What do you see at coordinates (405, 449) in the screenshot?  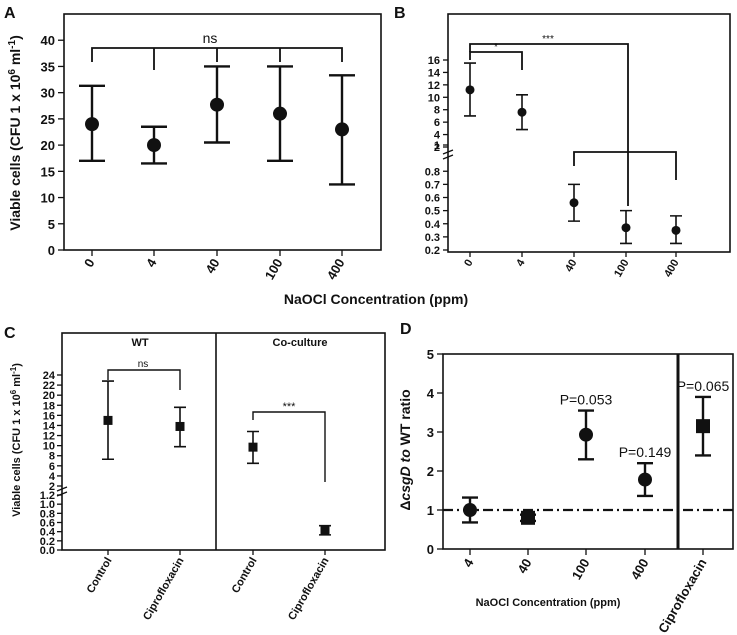 I see `panel-d-y-label: ΔcsgD to WT ratio` at bounding box center [405, 449].